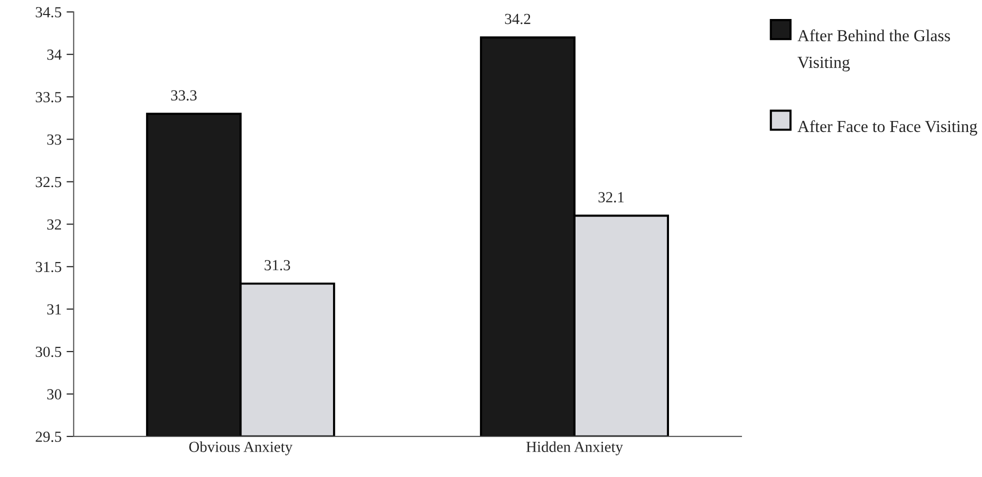  What do you see at coordinates (54, 309) in the screenshot?
I see `y-tick-label: 31` at bounding box center [54, 309].